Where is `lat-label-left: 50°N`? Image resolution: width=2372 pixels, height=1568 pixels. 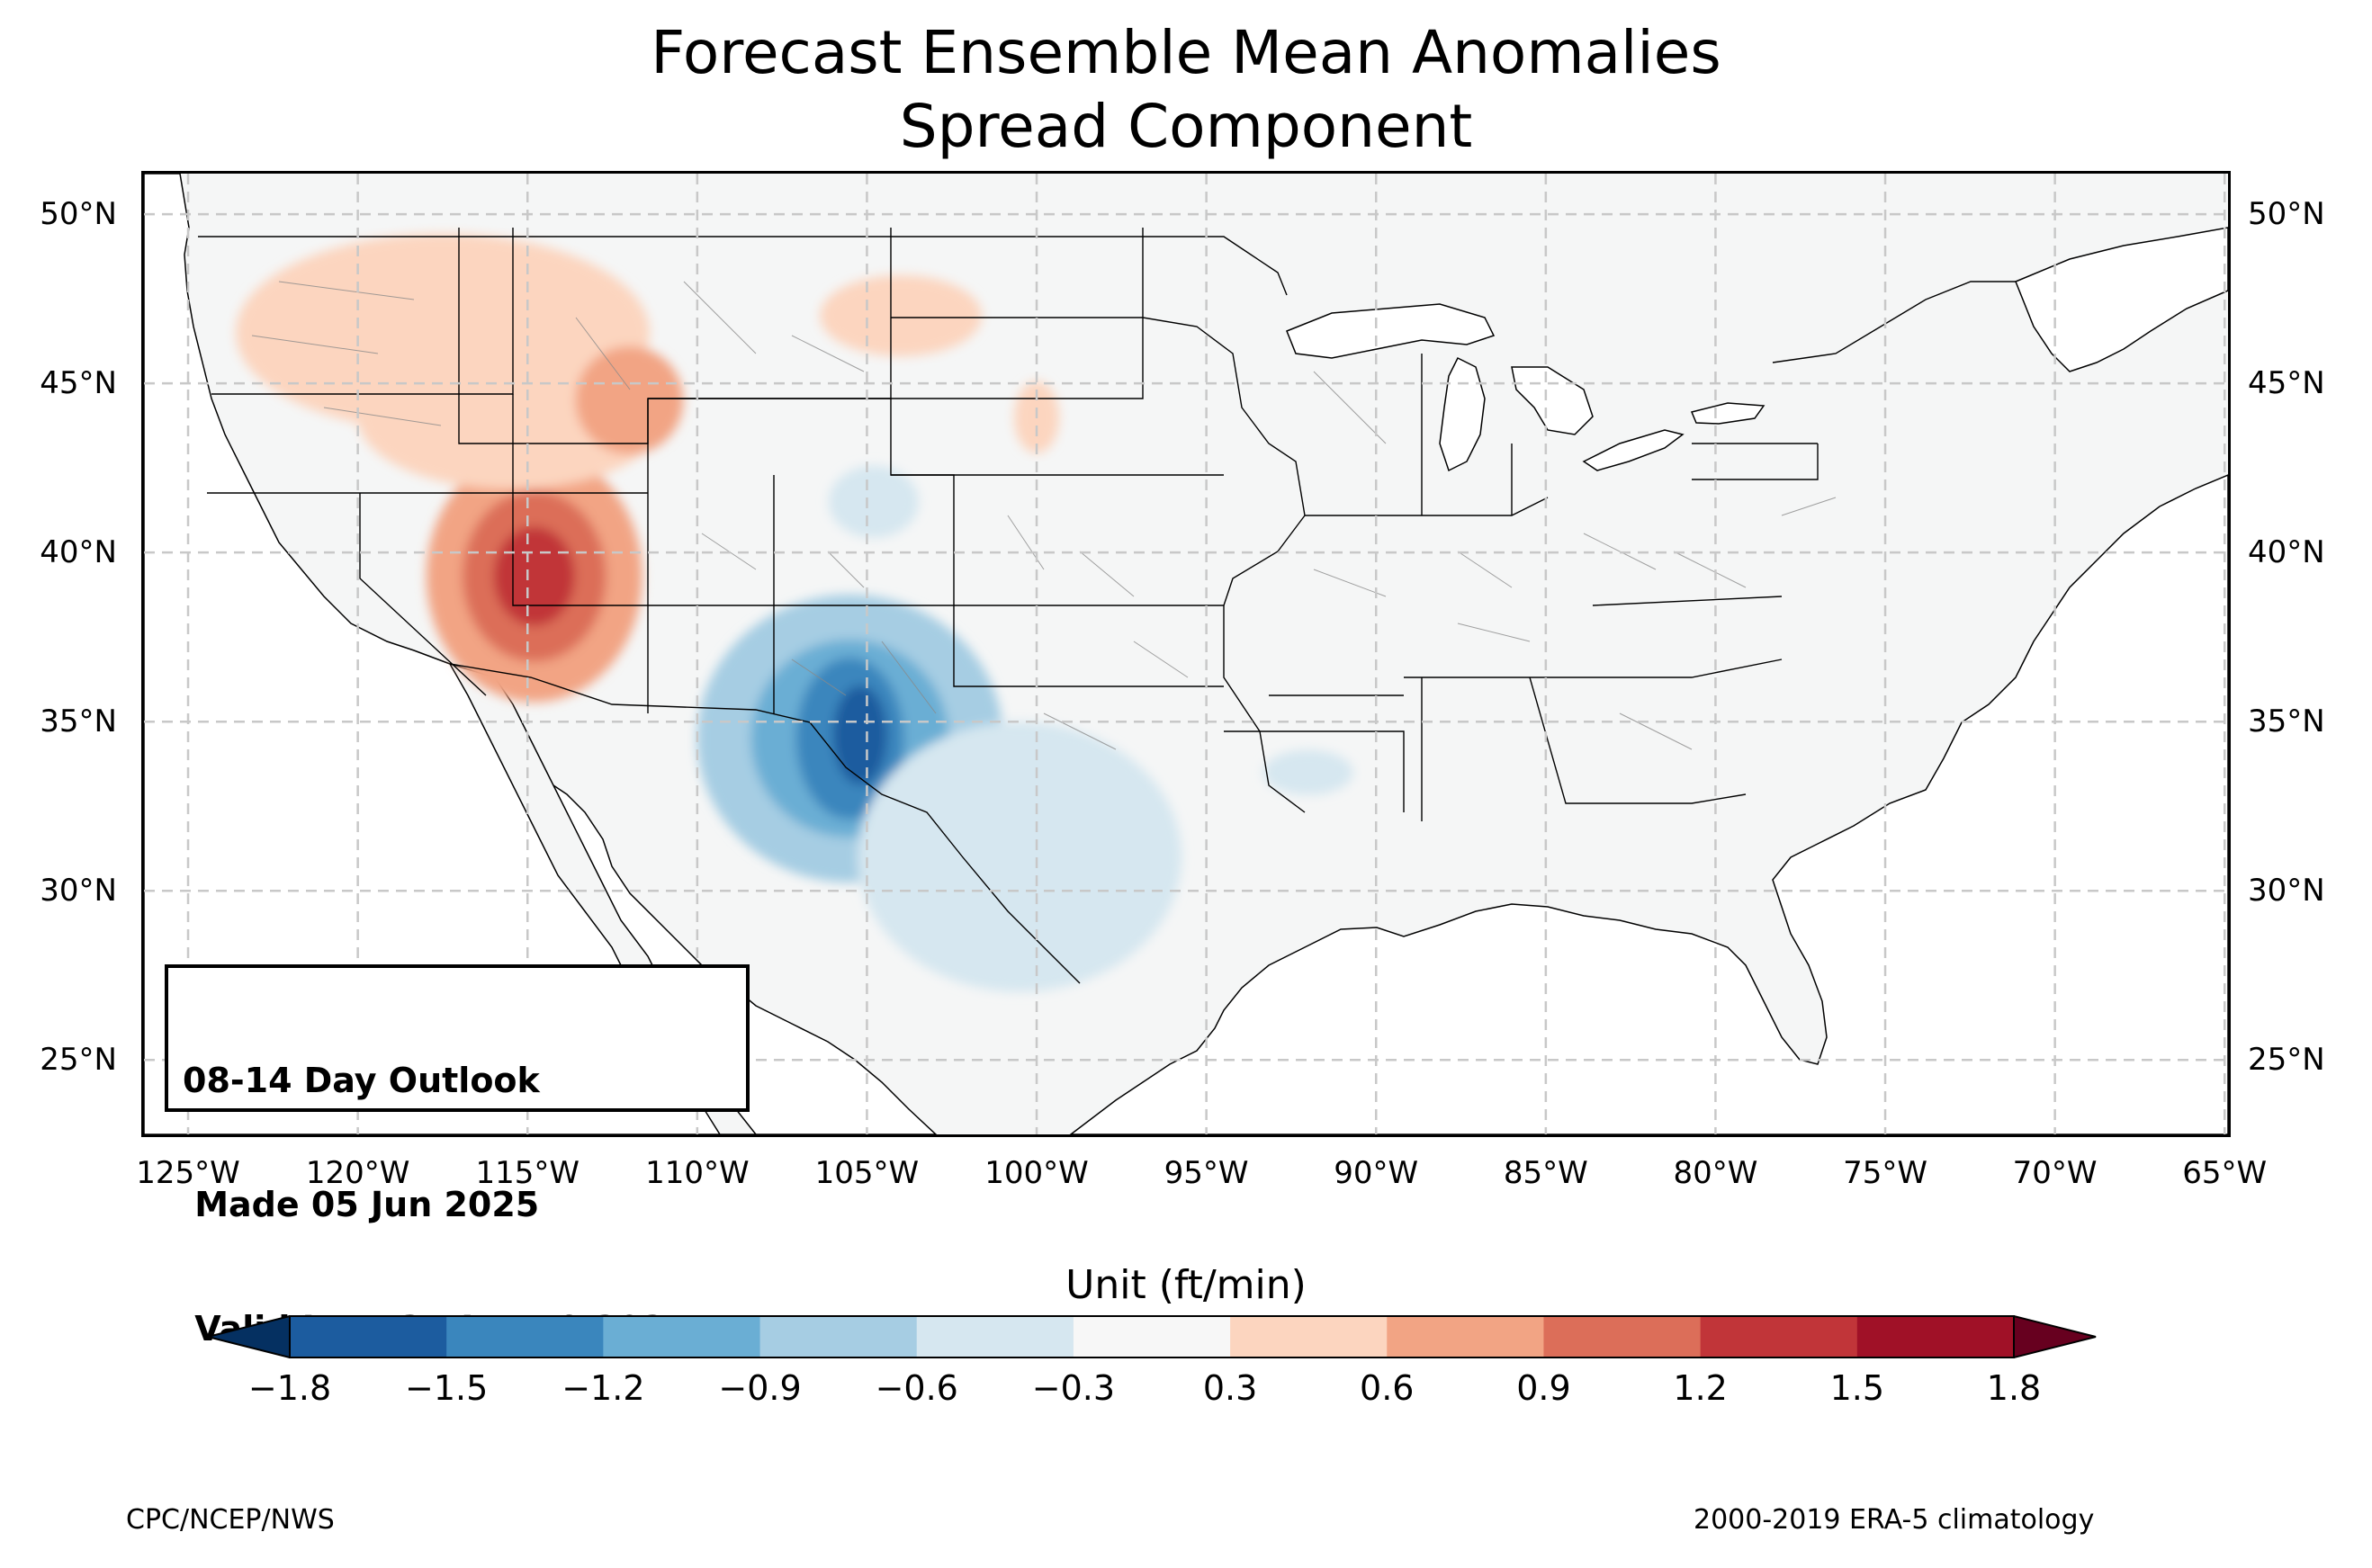 lat-label-left: 50°N is located at coordinates (78, 214).